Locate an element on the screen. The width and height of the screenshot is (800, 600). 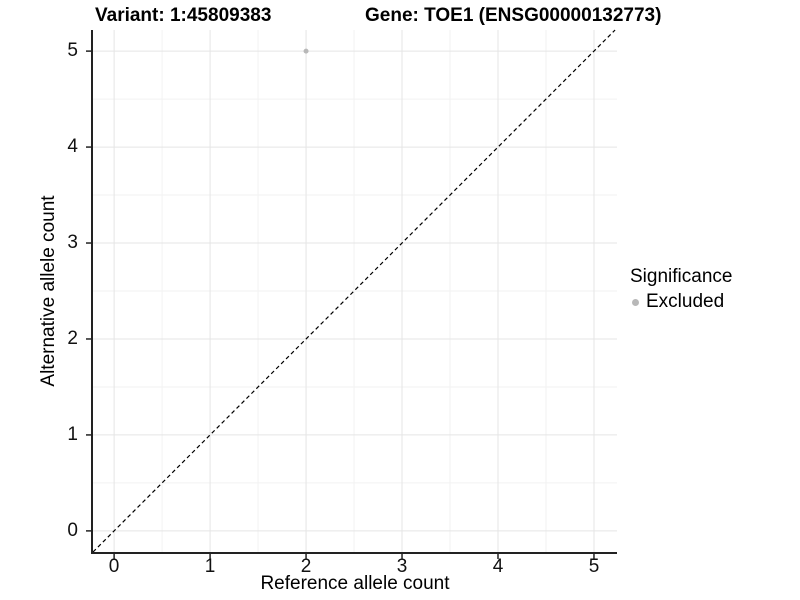
x-tick-label-2: 2 is located at coordinates (306, 566).